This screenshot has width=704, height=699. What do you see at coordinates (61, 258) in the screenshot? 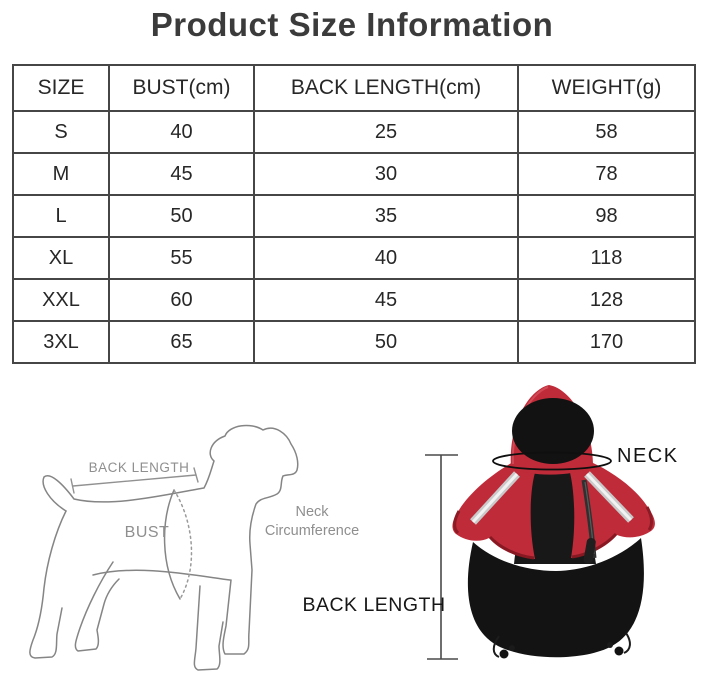
I see `table-cell: XL` at bounding box center [61, 258].